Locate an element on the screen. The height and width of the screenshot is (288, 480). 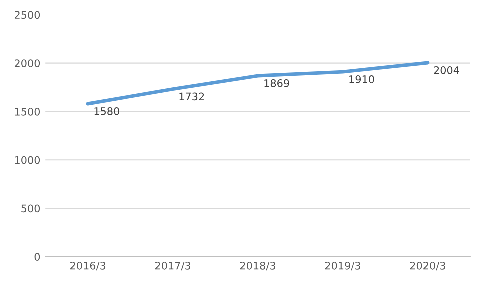
data-label: 1580 is located at coordinates (107, 111).